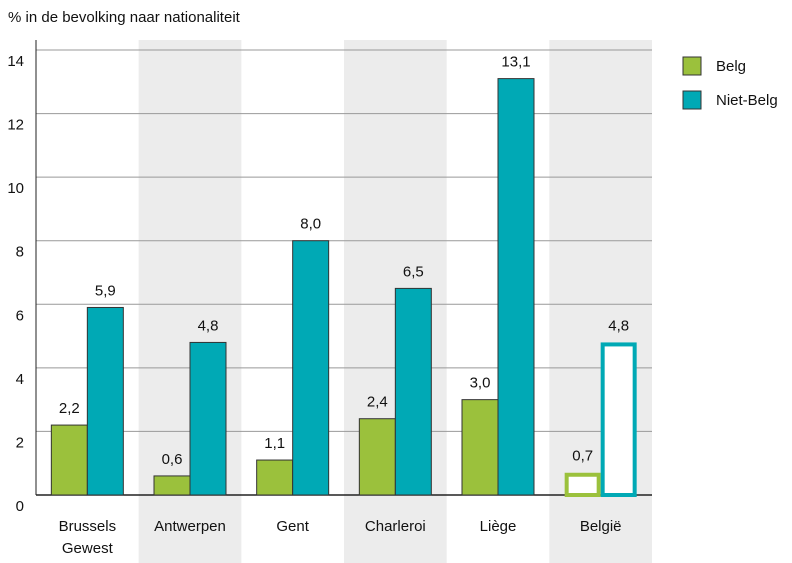 Image resolution: width=792 pixels, height=563 pixels. What do you see at coordinates (88, 526) in the screenshot?
I see `x-tick-label-line: Brussels` at bounding box center [88, 526].